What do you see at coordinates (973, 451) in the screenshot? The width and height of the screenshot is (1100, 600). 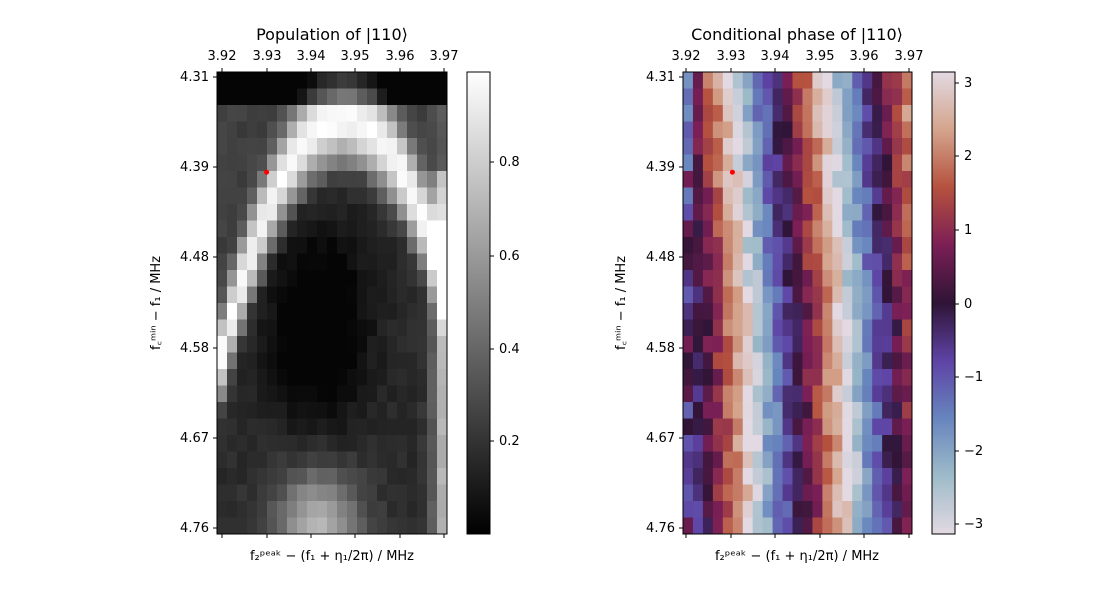 I see `colorbar-tick-label: −2` at bounding box center [973, 451].